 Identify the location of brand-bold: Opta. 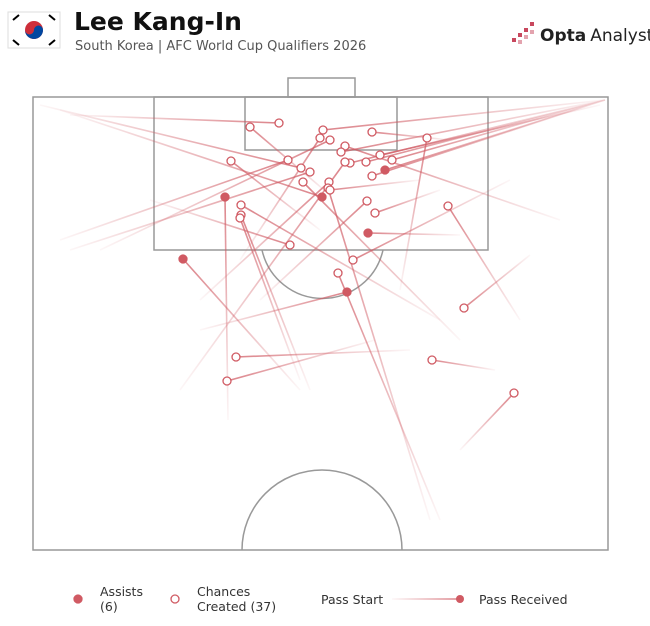
(563, 36).